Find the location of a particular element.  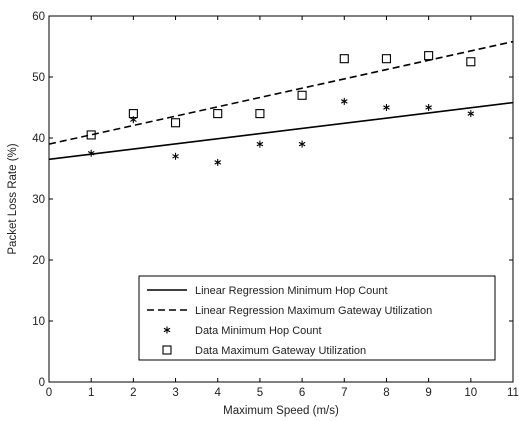

x-tick-label: 6 is located at coordinates (302, 393).